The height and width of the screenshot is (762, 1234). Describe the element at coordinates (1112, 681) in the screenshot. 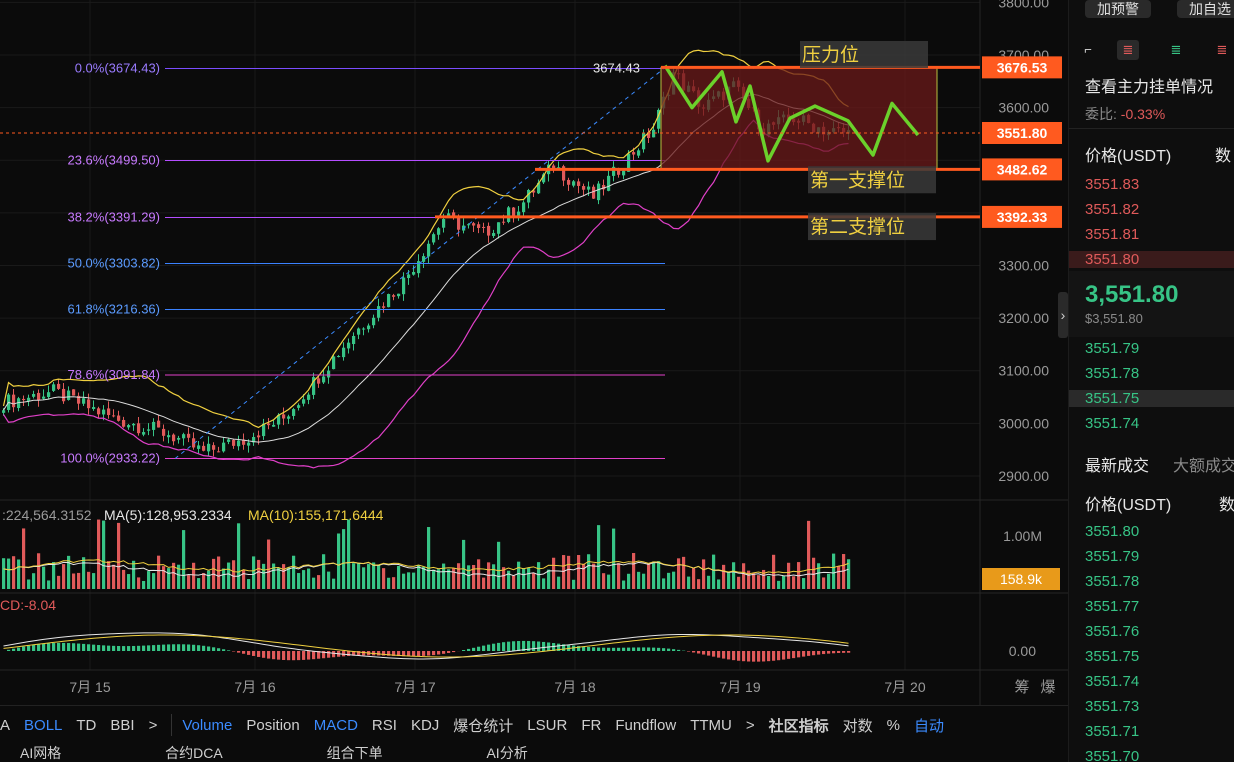

I see `trade-row: 3551.74` at that location.